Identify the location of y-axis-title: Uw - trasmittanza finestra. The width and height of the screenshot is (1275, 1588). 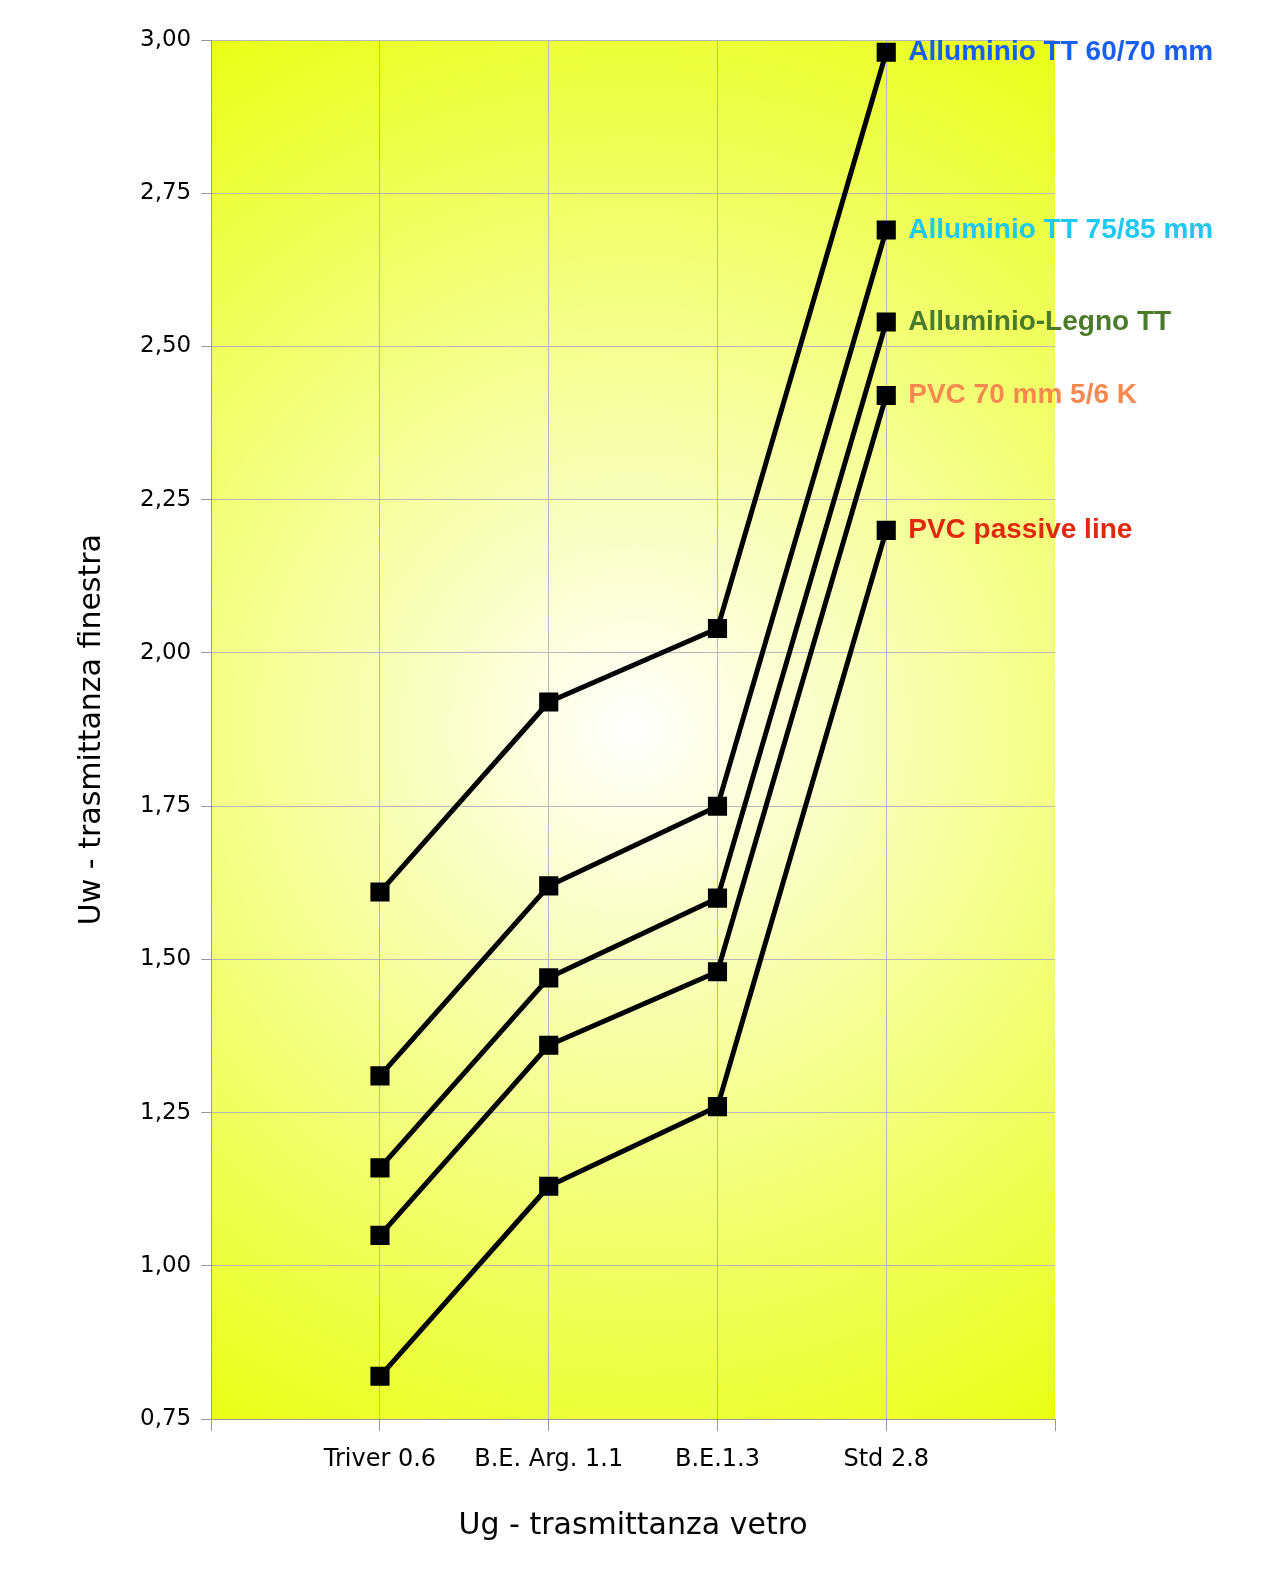
(89, 730).